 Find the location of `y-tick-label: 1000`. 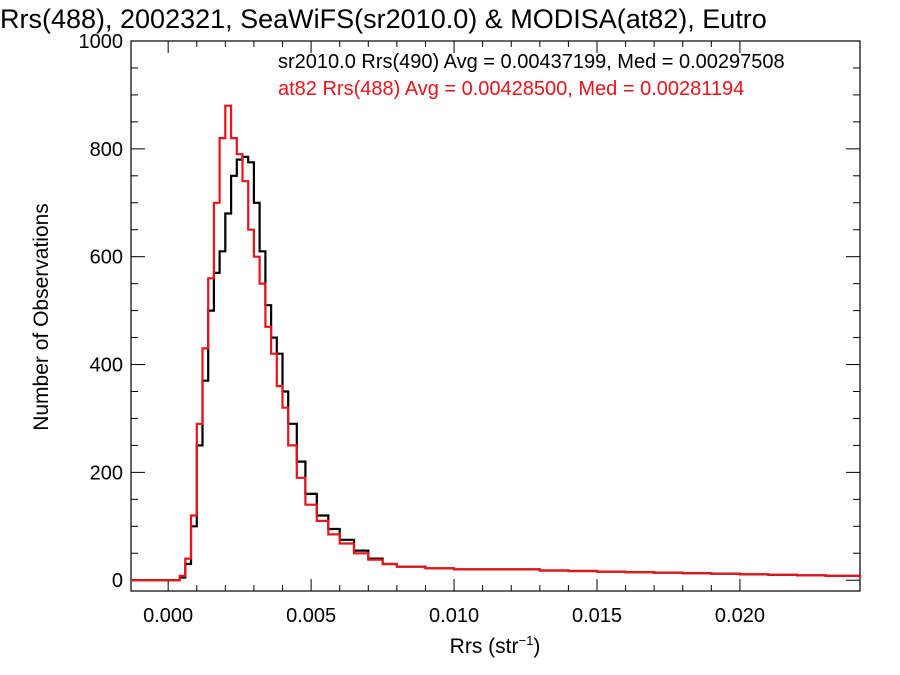

y-tick-label: 1000 is located at coordinates (101, 42).